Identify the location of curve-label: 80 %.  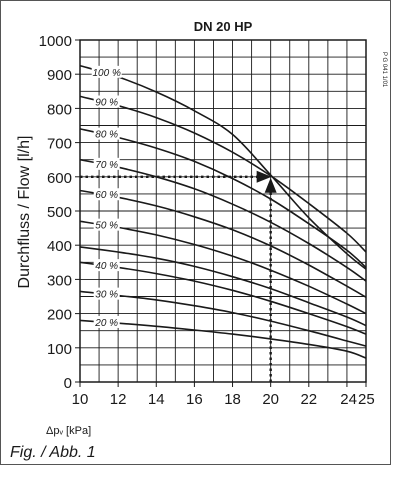
(106, 135).